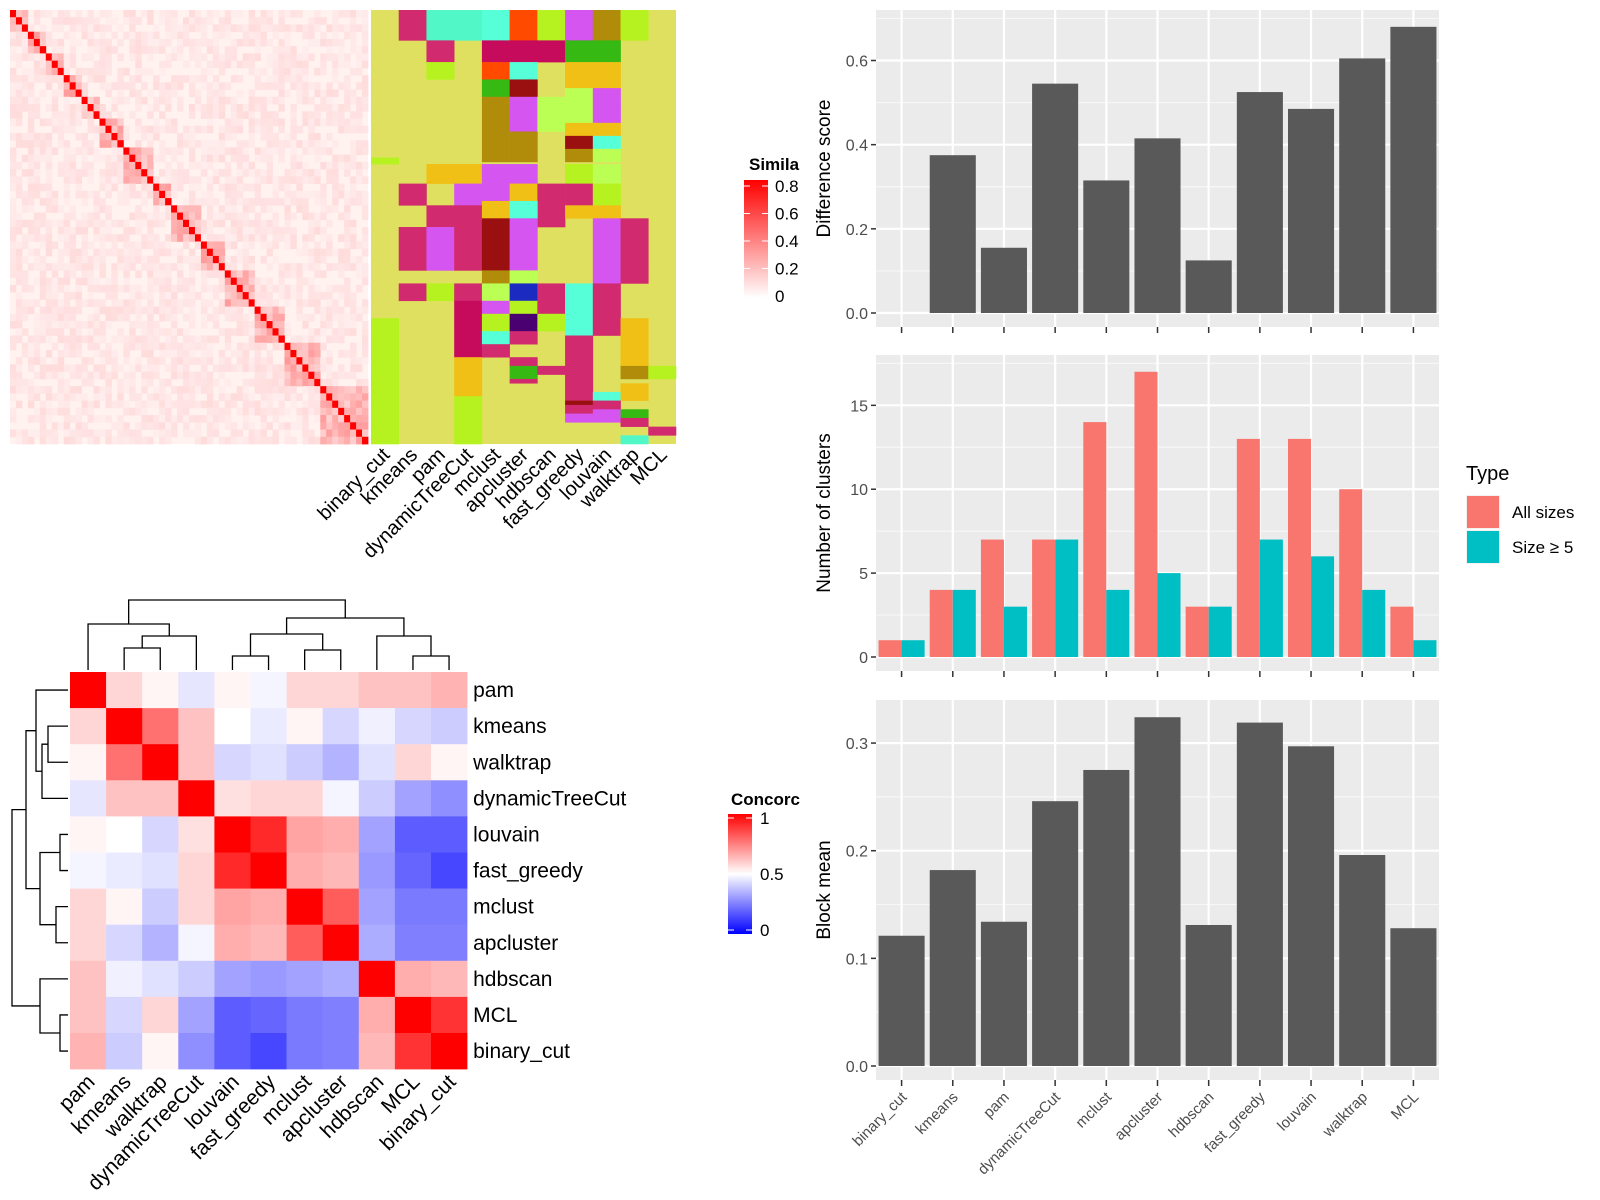 The height and width of the screenshot is (1200, 1600). Describe the element at coordinates (824, 889) in the screenshot. I see `y-axis-label: Block mean` at that location.